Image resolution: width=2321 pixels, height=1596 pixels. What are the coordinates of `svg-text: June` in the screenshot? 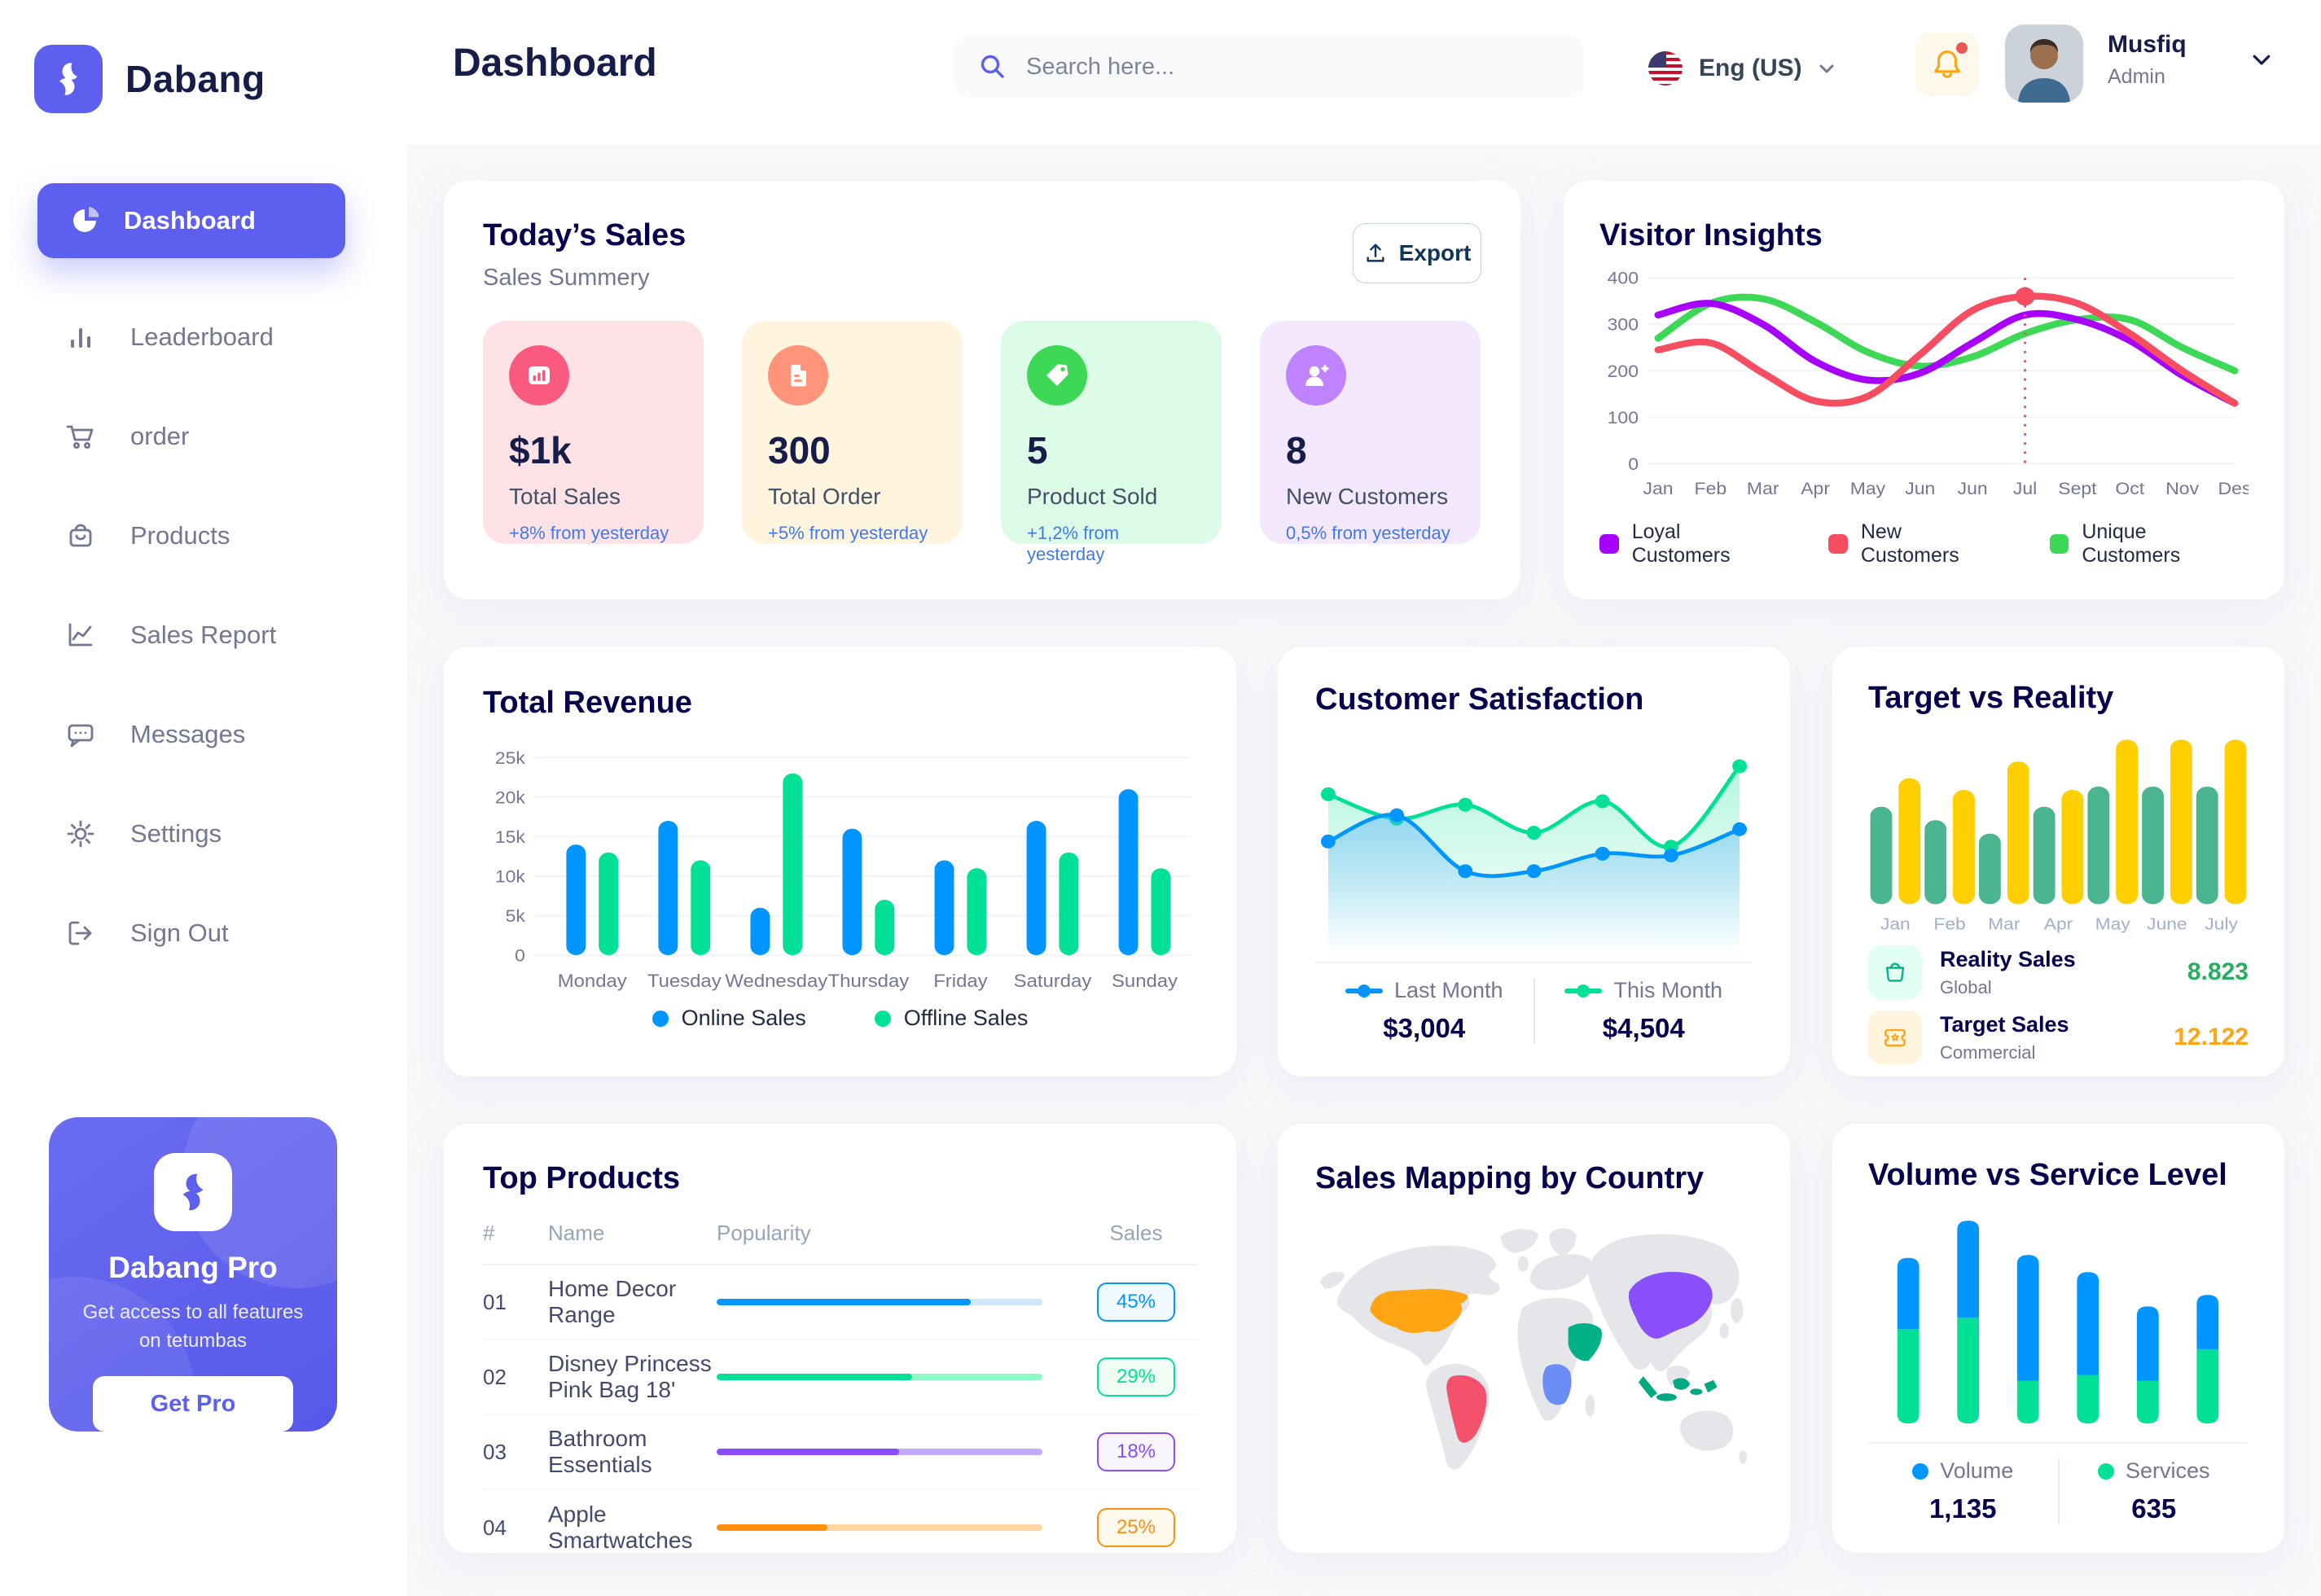 It's located at (2167, 924).